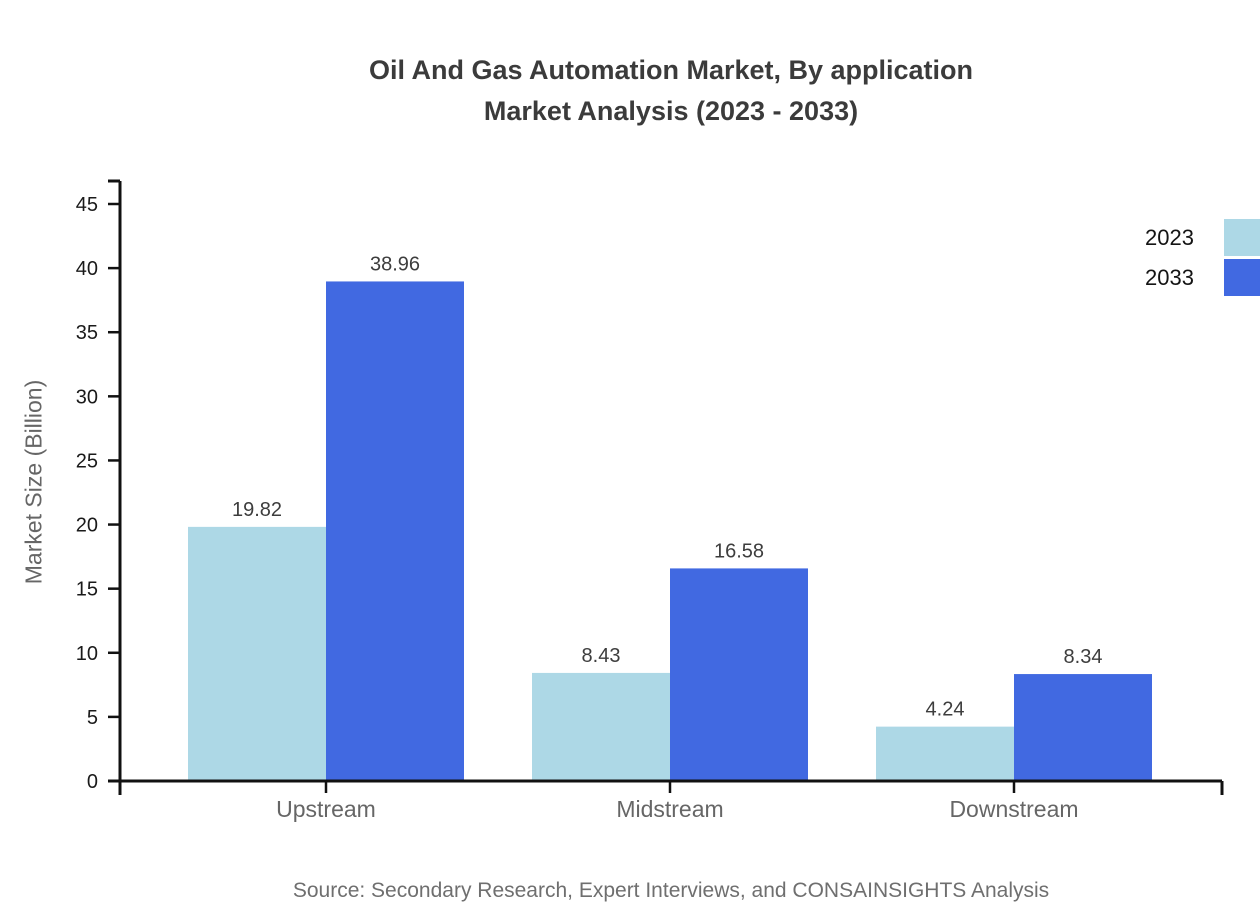 The image size is (1260, 920). Describe the element at coordinates (395, 264) in the screenshot. I see `value-label-2033-upstream: 38.96` at that location.